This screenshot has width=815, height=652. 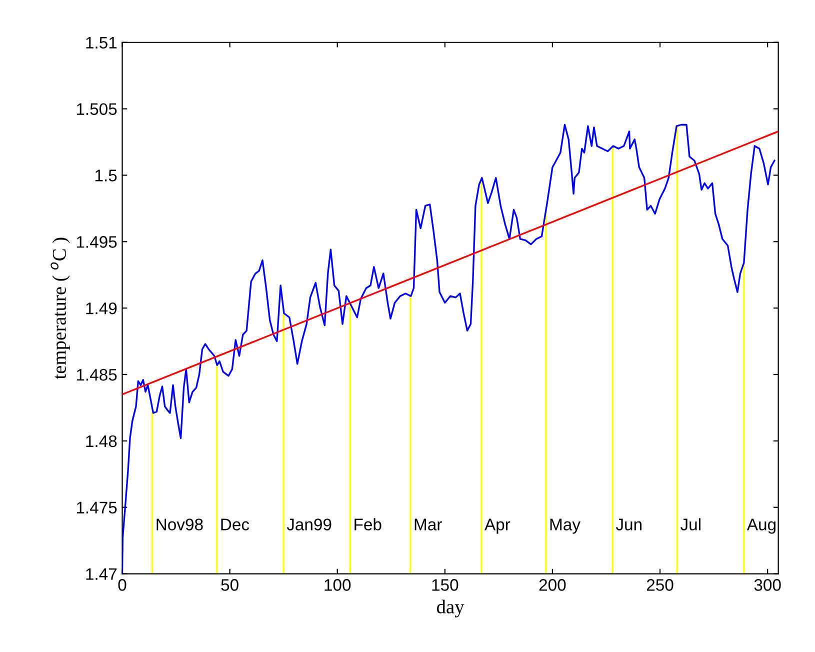 What do you see at coordinates (122, 585) in the screenshot?
I see `x-tick-label: 0` at bounding box center [122, 585].